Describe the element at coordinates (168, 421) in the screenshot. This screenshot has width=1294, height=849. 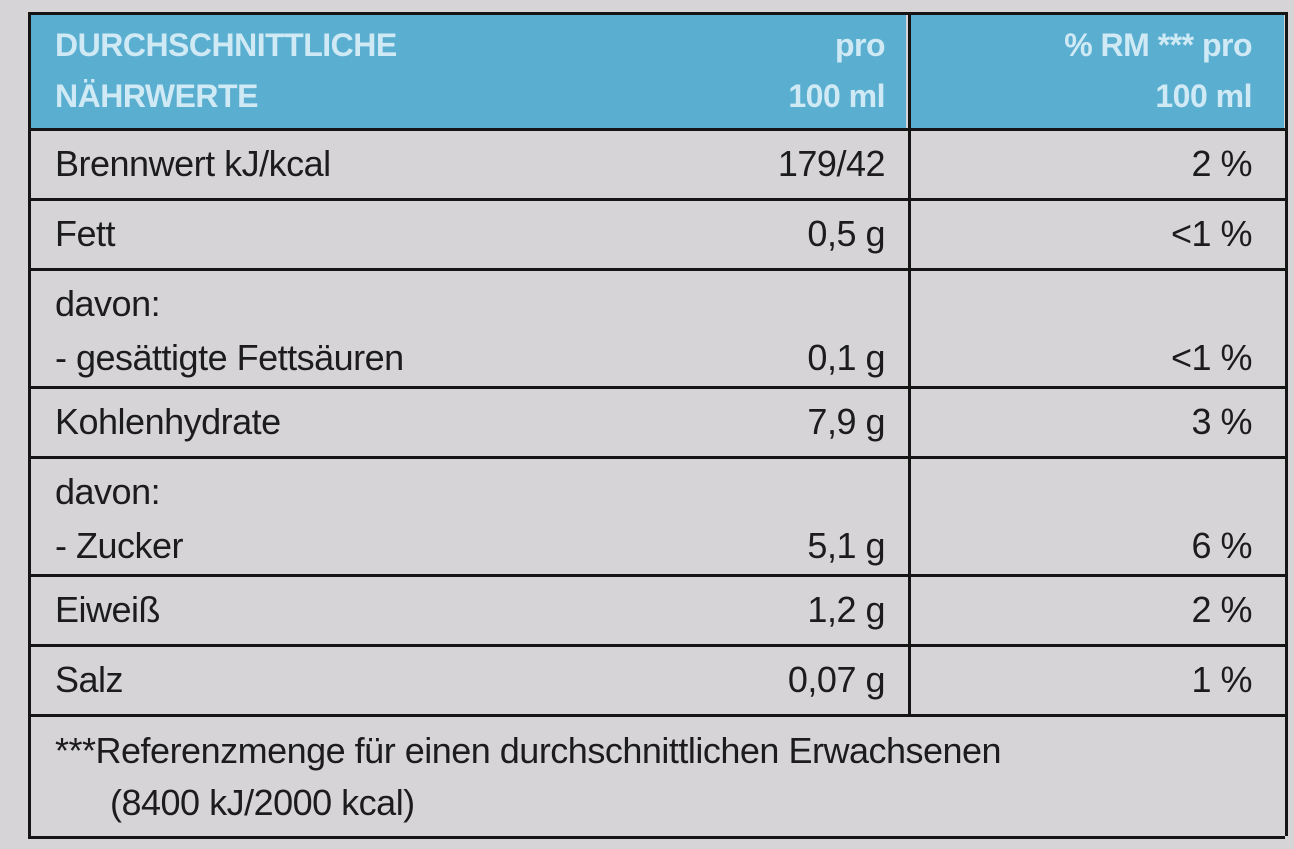
I see `row-label: Kohlenhydrate` at that location.